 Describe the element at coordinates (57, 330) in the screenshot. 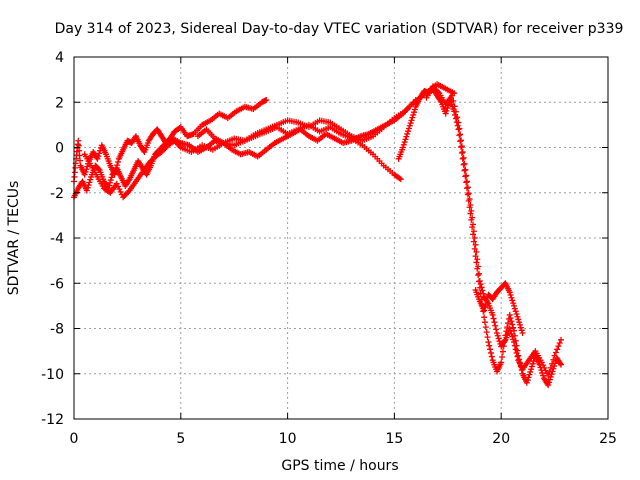

I see `y-tick-label: -8` at that location.